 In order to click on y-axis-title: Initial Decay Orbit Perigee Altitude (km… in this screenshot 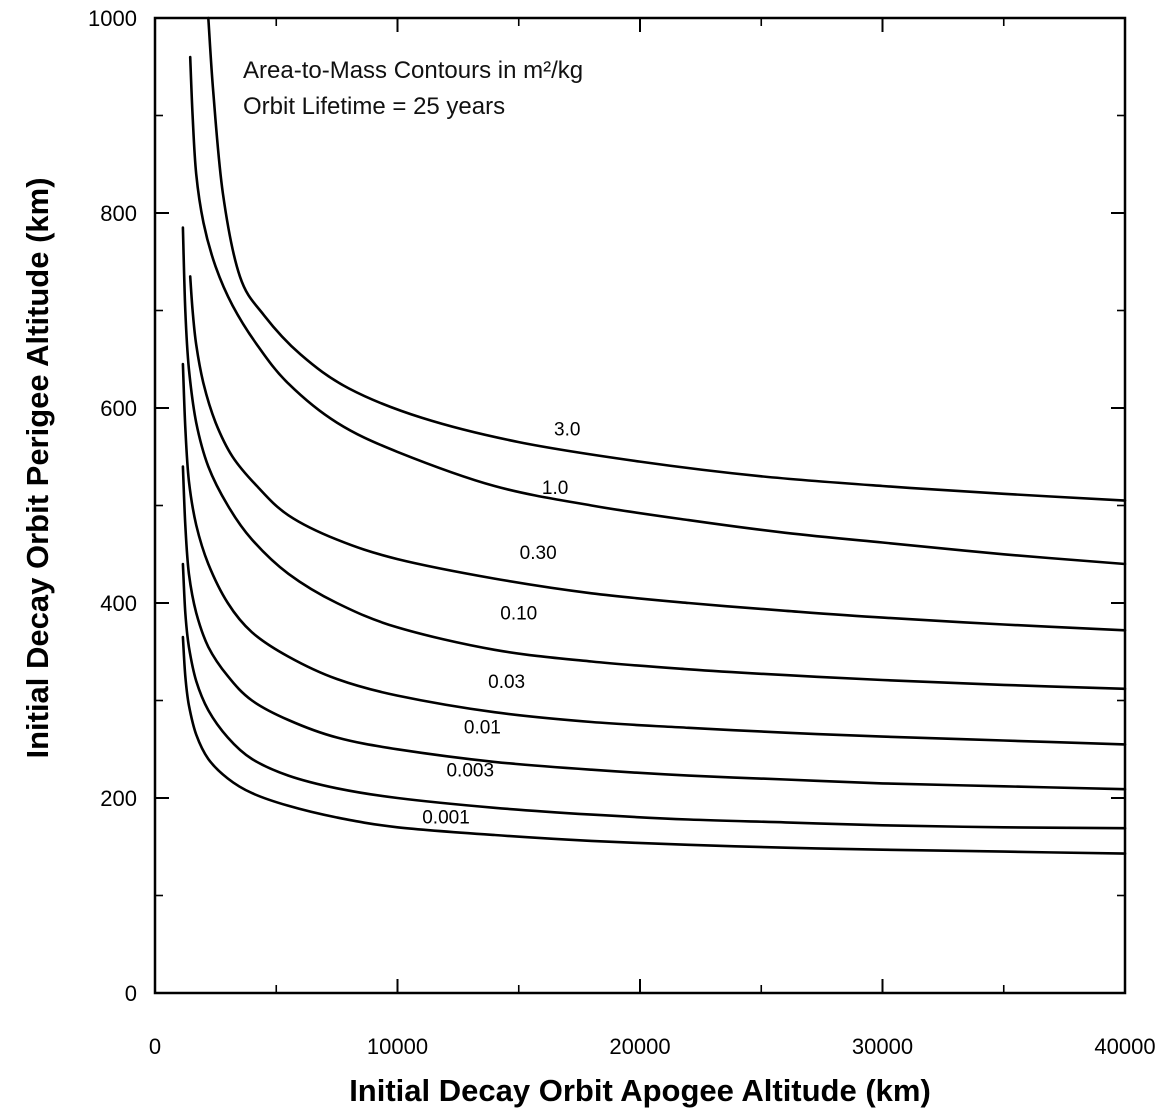, I will do `click(37, 467)`.